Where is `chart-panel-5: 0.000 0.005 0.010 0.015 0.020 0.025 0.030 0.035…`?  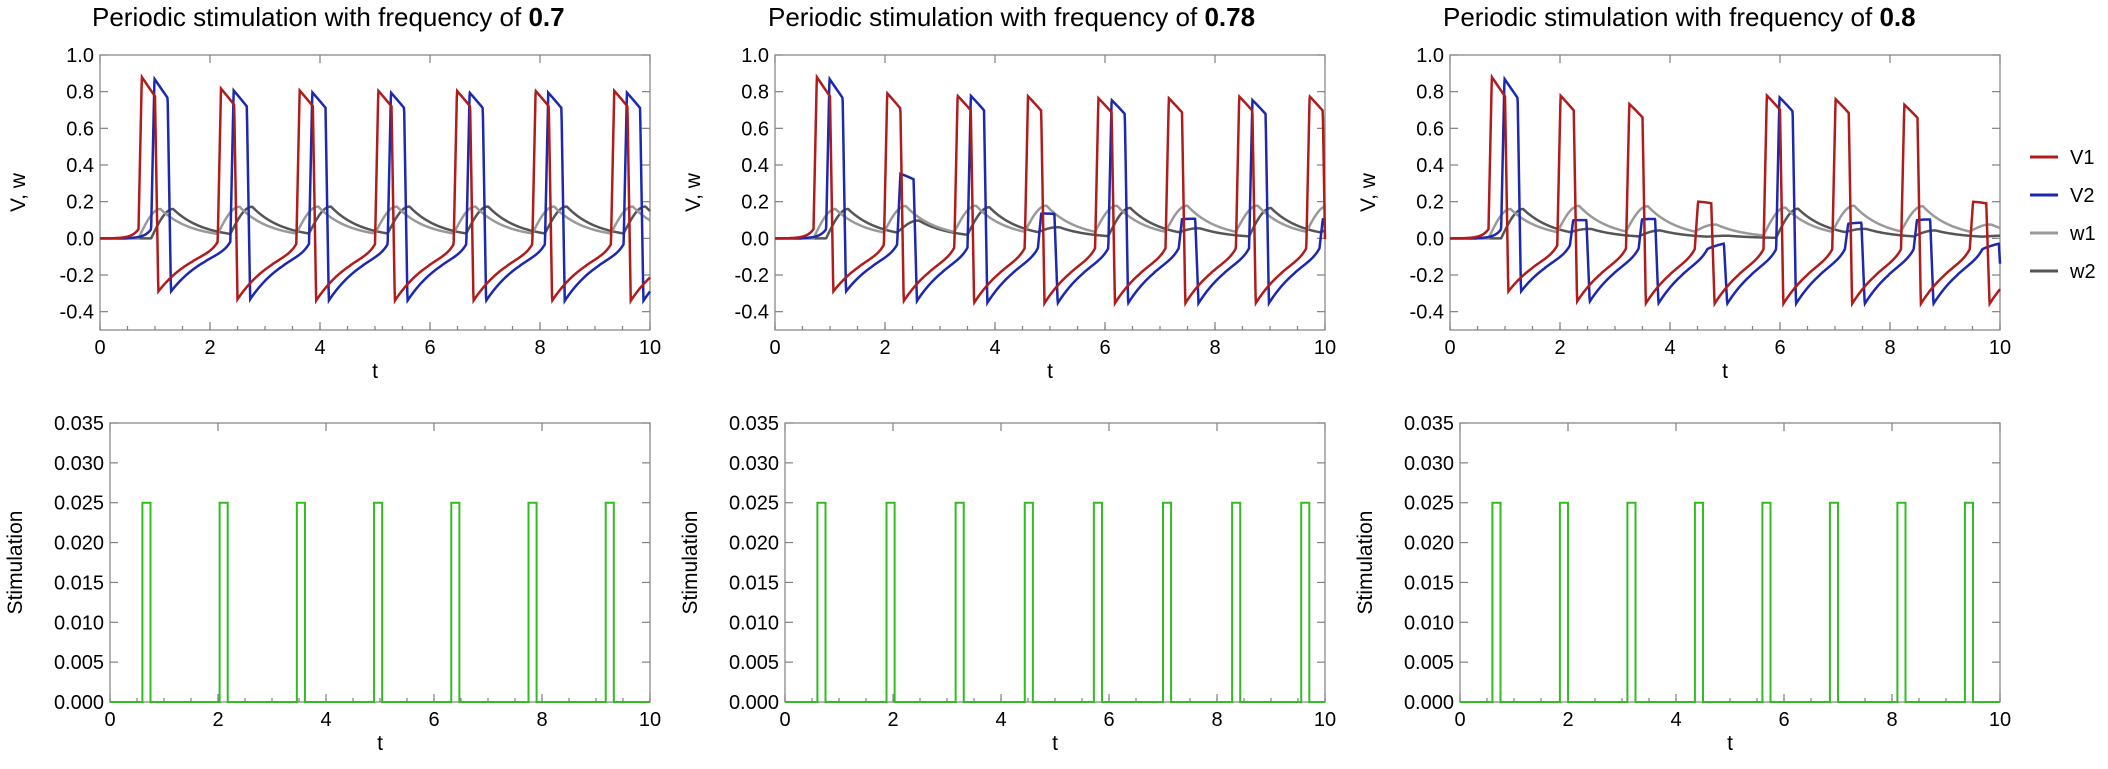
chart-panel-5: 0.000 0.005 0.010 0.015 0.020 0.025 0.030 0.035… is located at coordinates (1682, 584).